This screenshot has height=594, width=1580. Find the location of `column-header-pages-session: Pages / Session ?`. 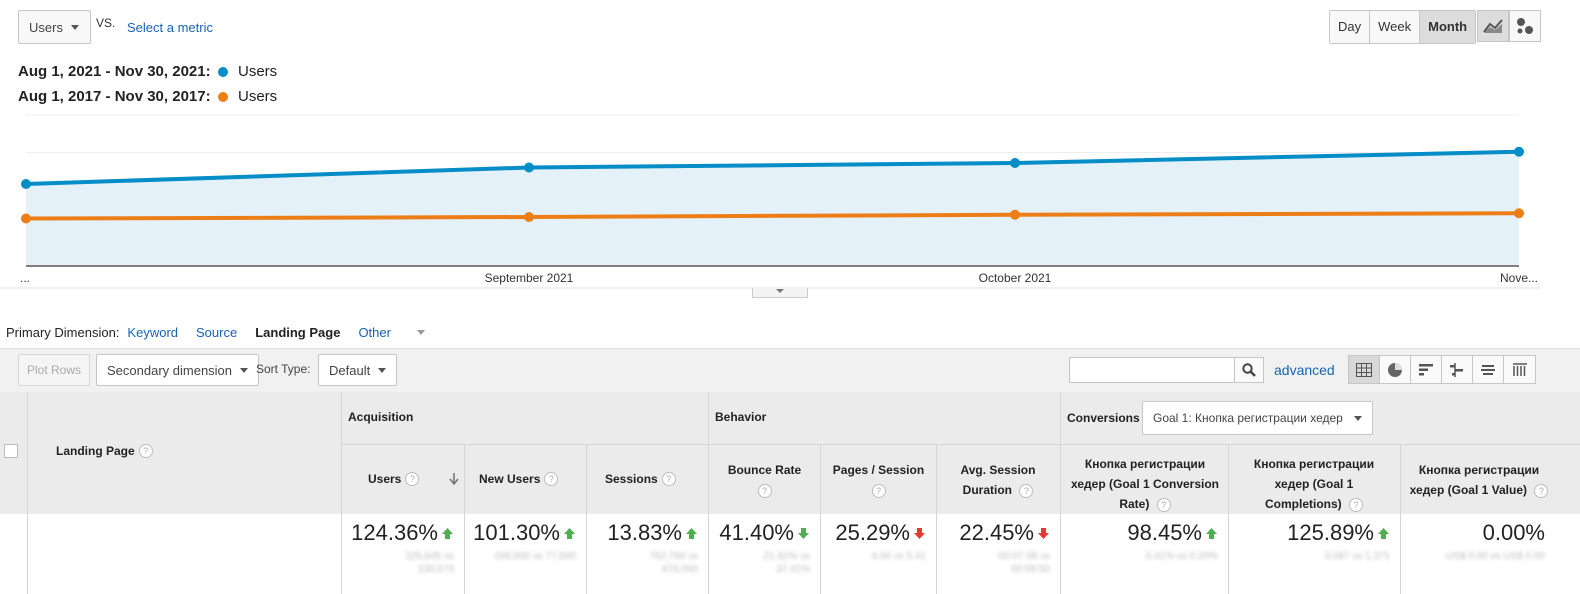

column-header-pages-session: Pages / Session ? is located at coordinates (878, 479).